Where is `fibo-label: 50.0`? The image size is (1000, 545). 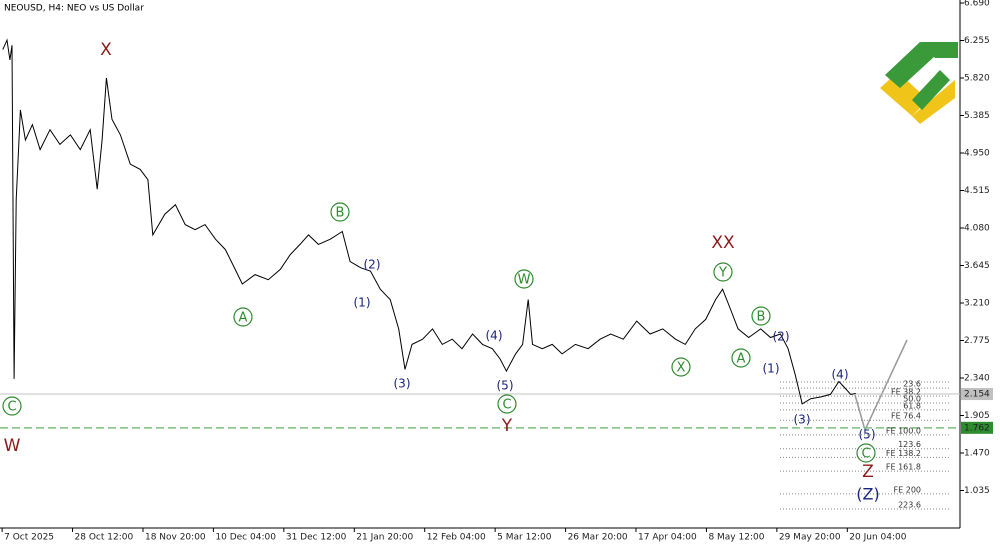
fibo-label: 50.0 is located at coordinates (912, 399).